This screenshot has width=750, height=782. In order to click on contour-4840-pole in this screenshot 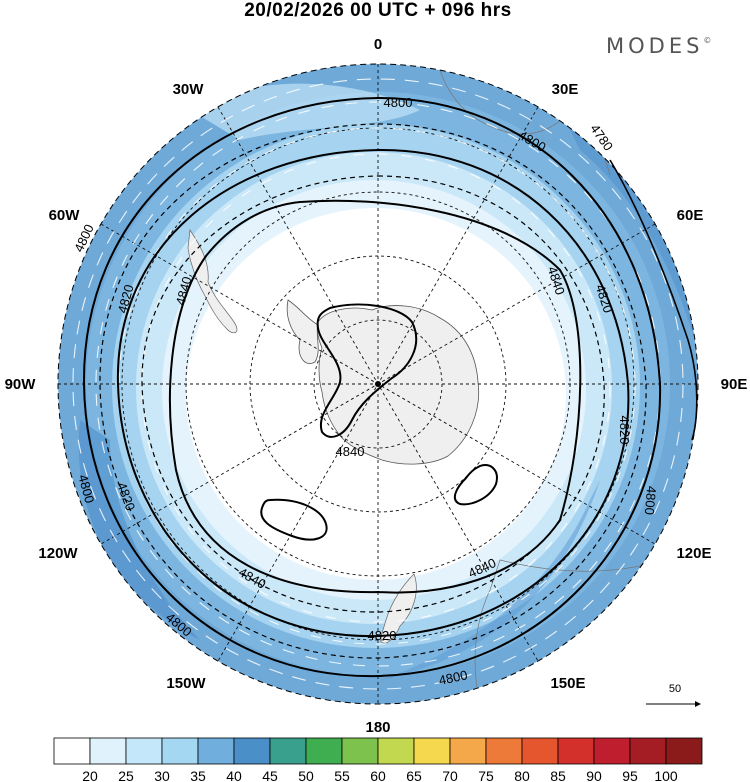, I will do `click(367, 370)`.